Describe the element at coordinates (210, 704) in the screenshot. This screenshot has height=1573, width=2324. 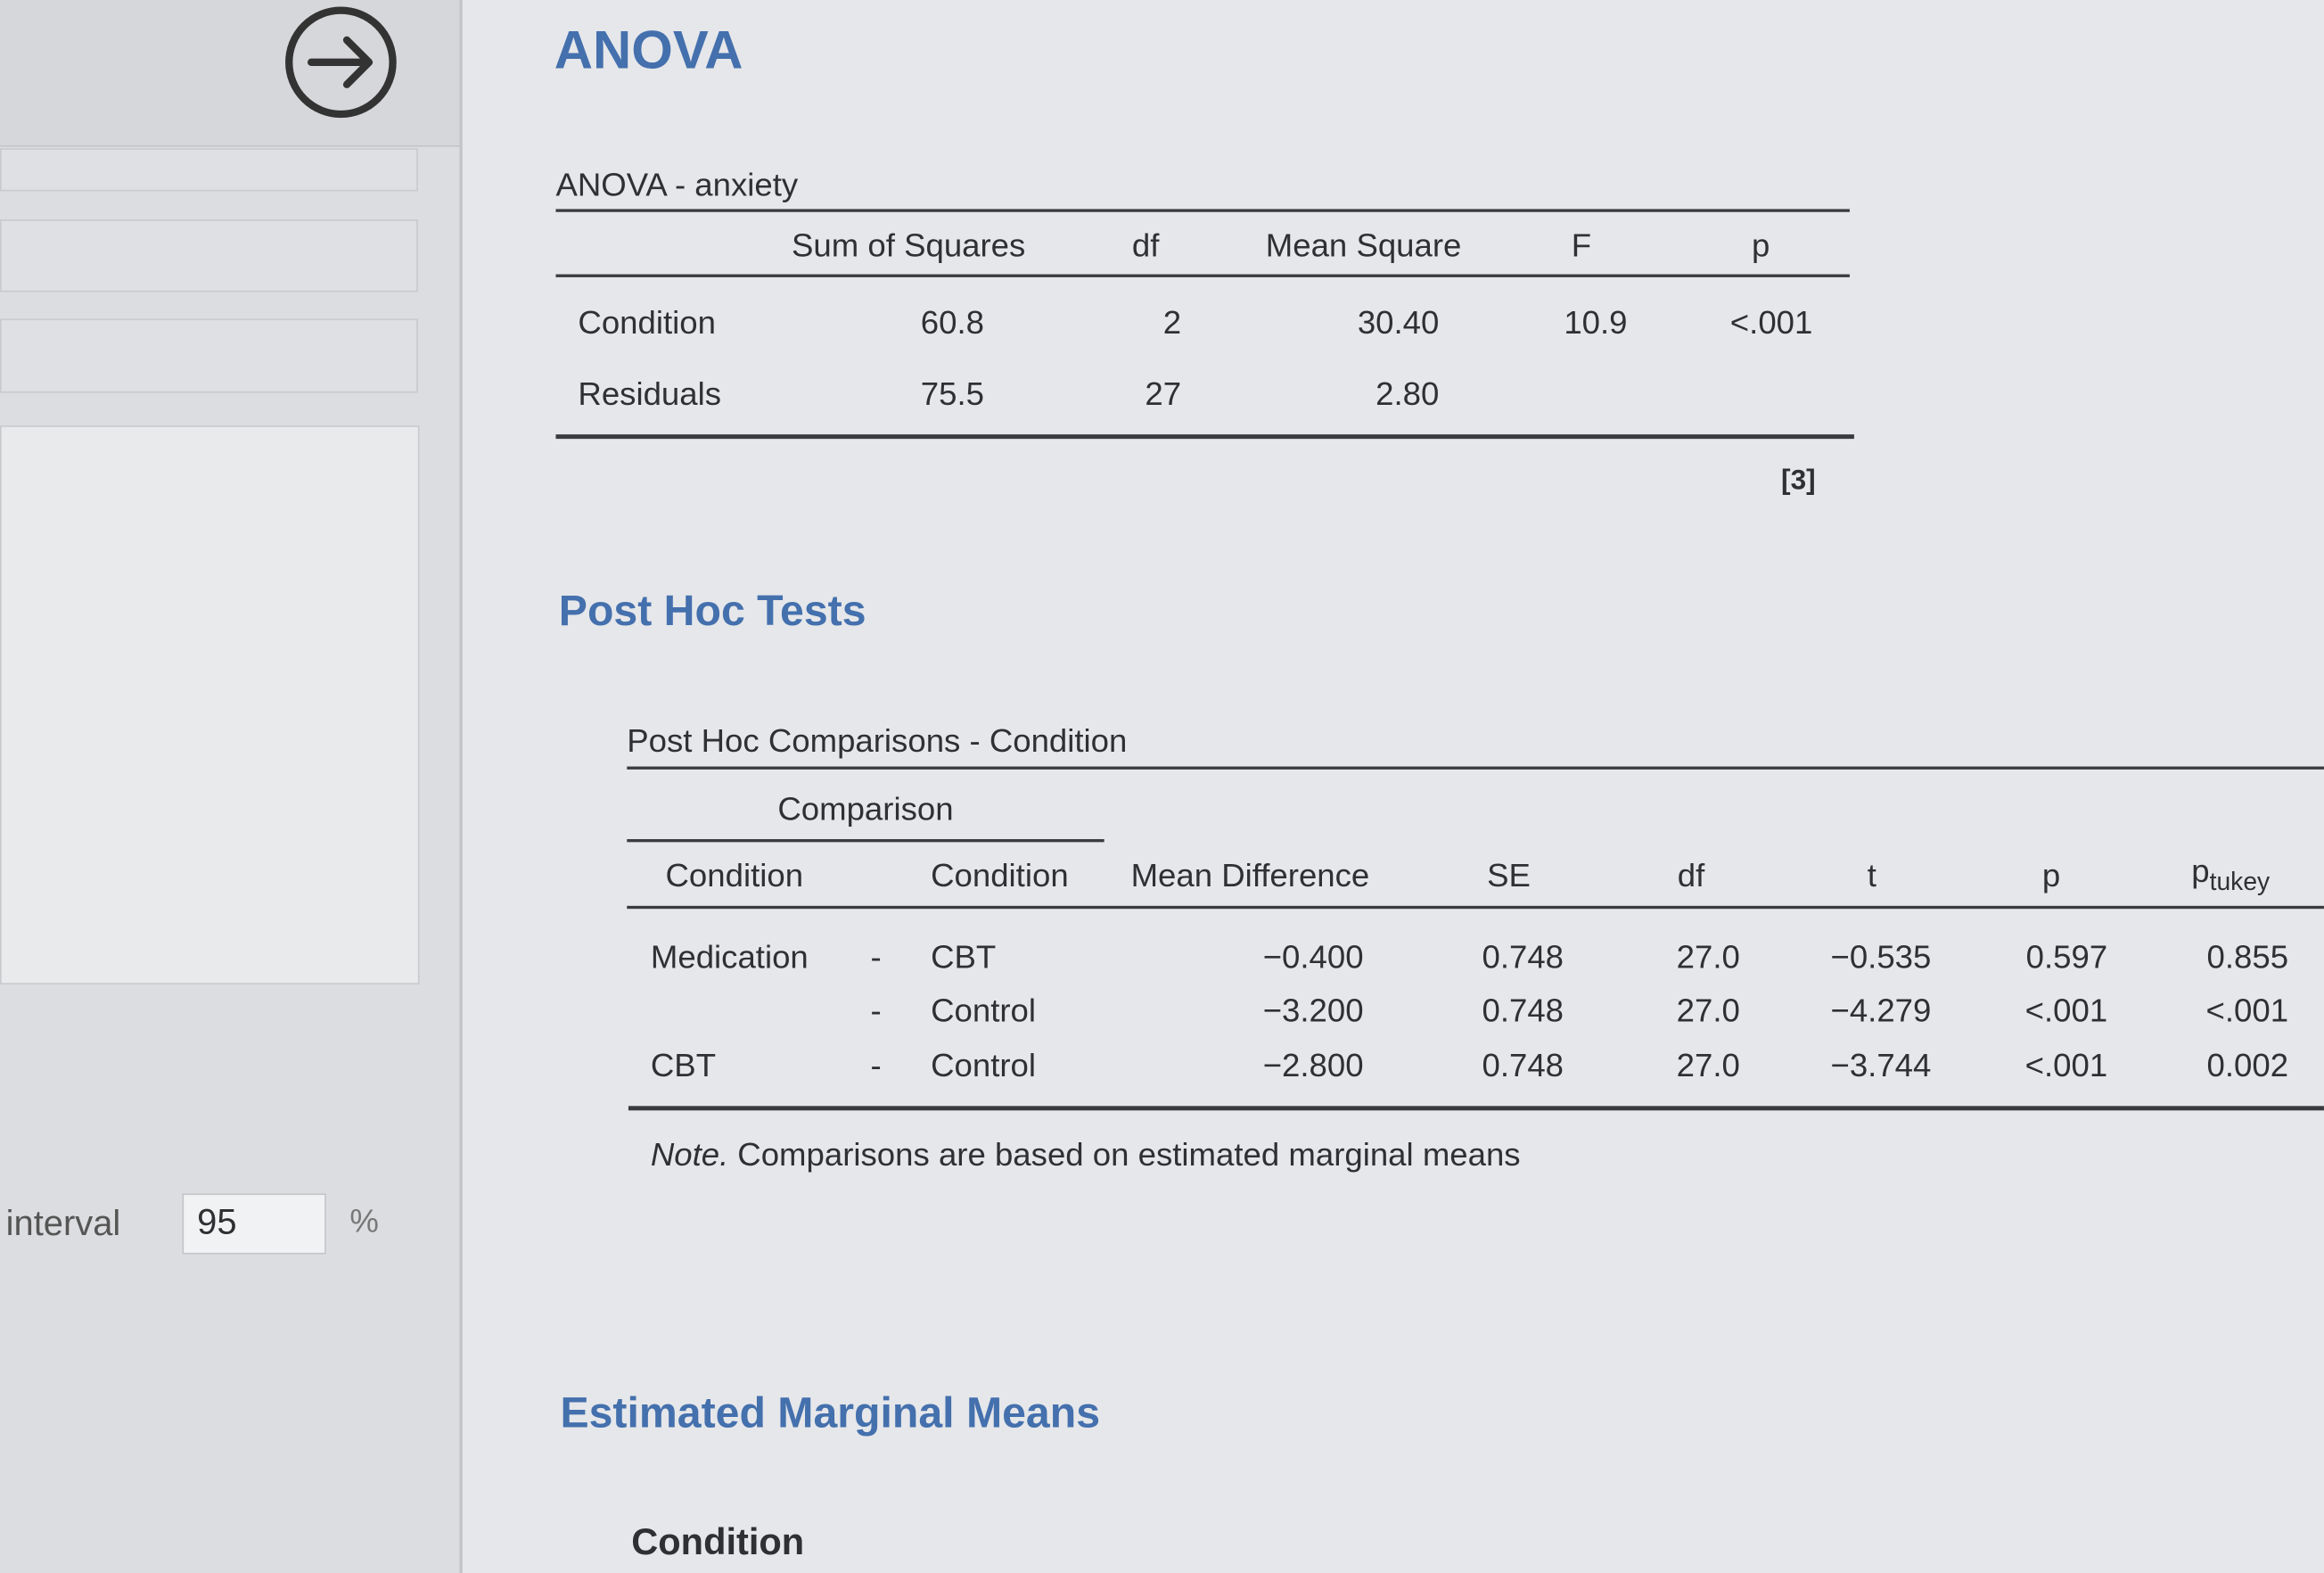
I see `sidebar-list` at that location.